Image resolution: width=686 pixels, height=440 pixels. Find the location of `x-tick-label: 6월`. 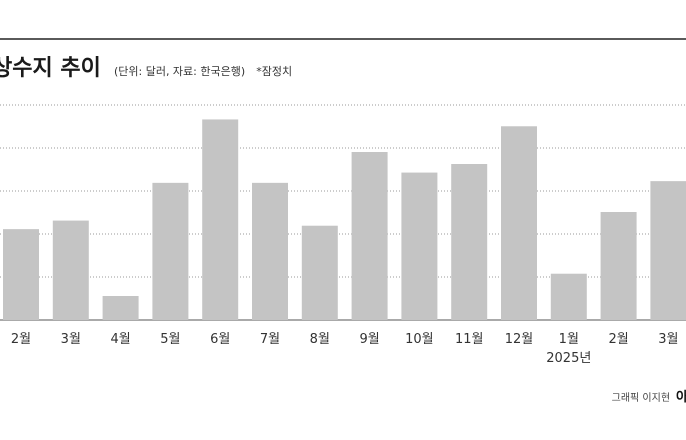

x-tick-label: 6월 is located at coordinates (220, 339).